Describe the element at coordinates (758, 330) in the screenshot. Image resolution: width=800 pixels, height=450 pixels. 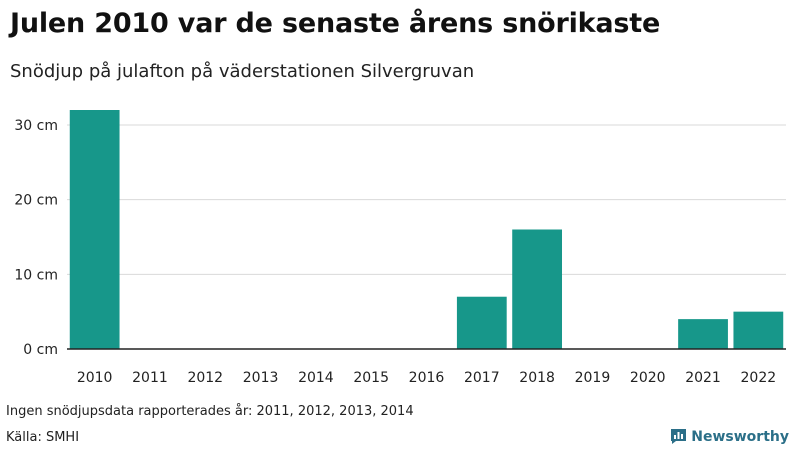
I see `bar-2022` at that location.